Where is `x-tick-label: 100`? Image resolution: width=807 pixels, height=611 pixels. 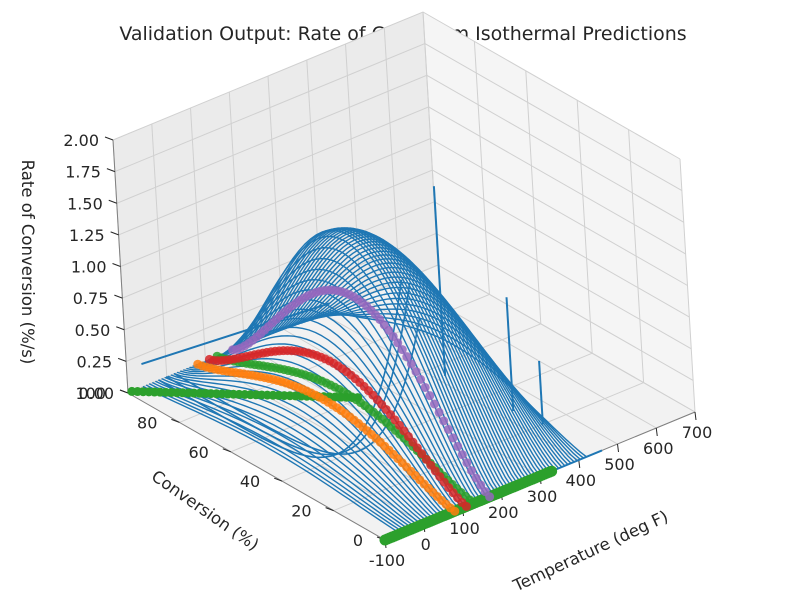 x-tick-label: 100 is located at coordinates (464, 528).